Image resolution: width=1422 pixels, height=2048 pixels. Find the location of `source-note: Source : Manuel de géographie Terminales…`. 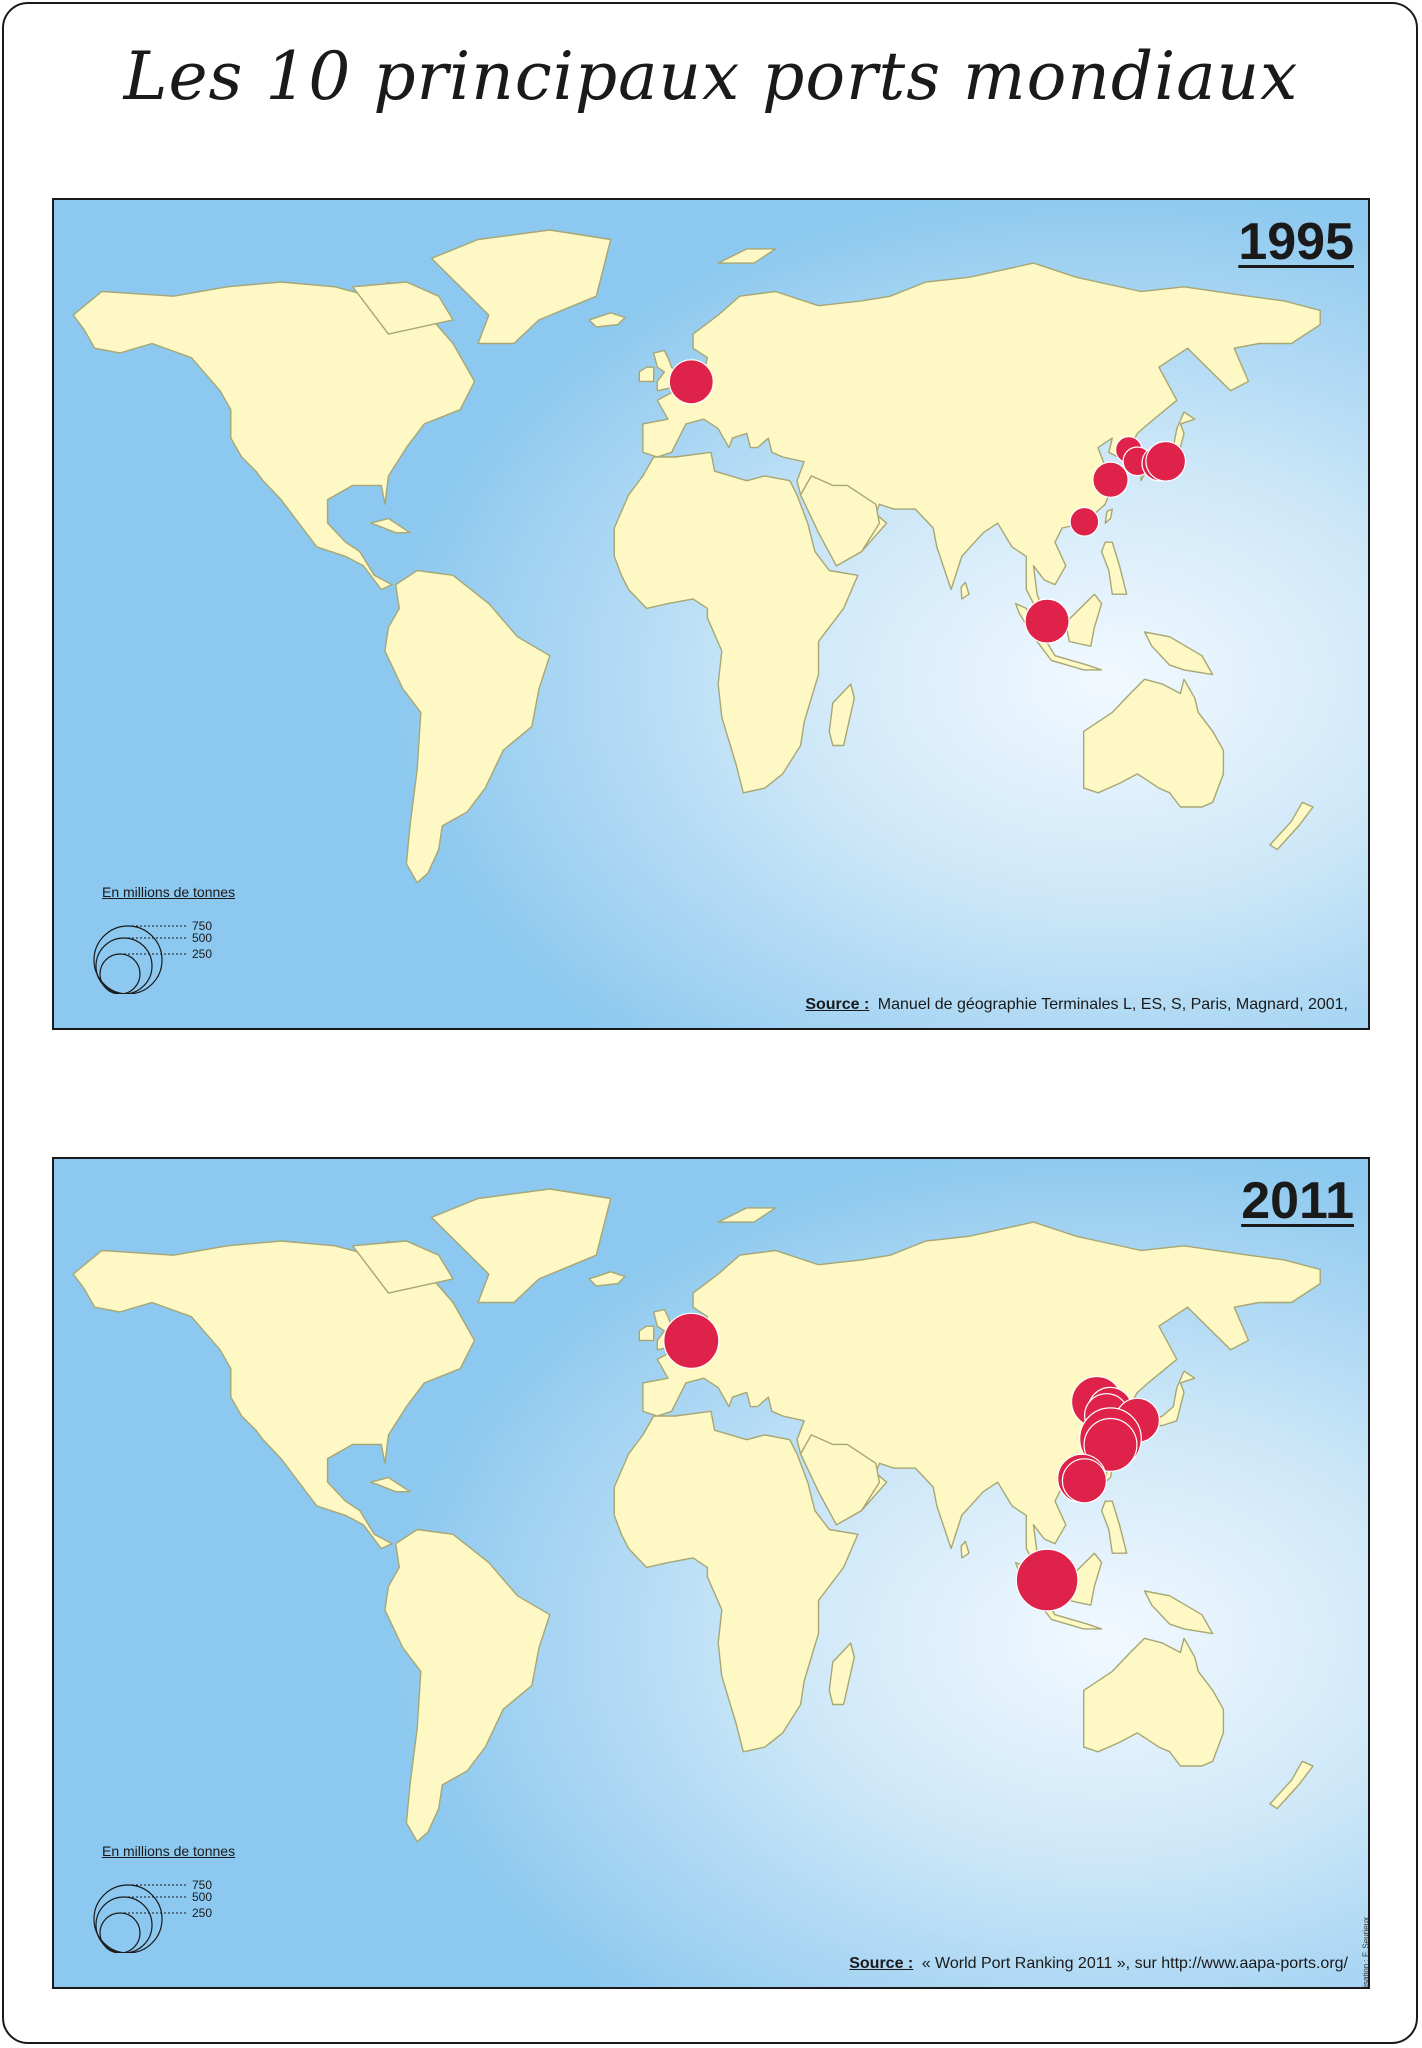

source-note: Source : Manuel de géographie Terminales… is located at coordinates (1076, 1005).